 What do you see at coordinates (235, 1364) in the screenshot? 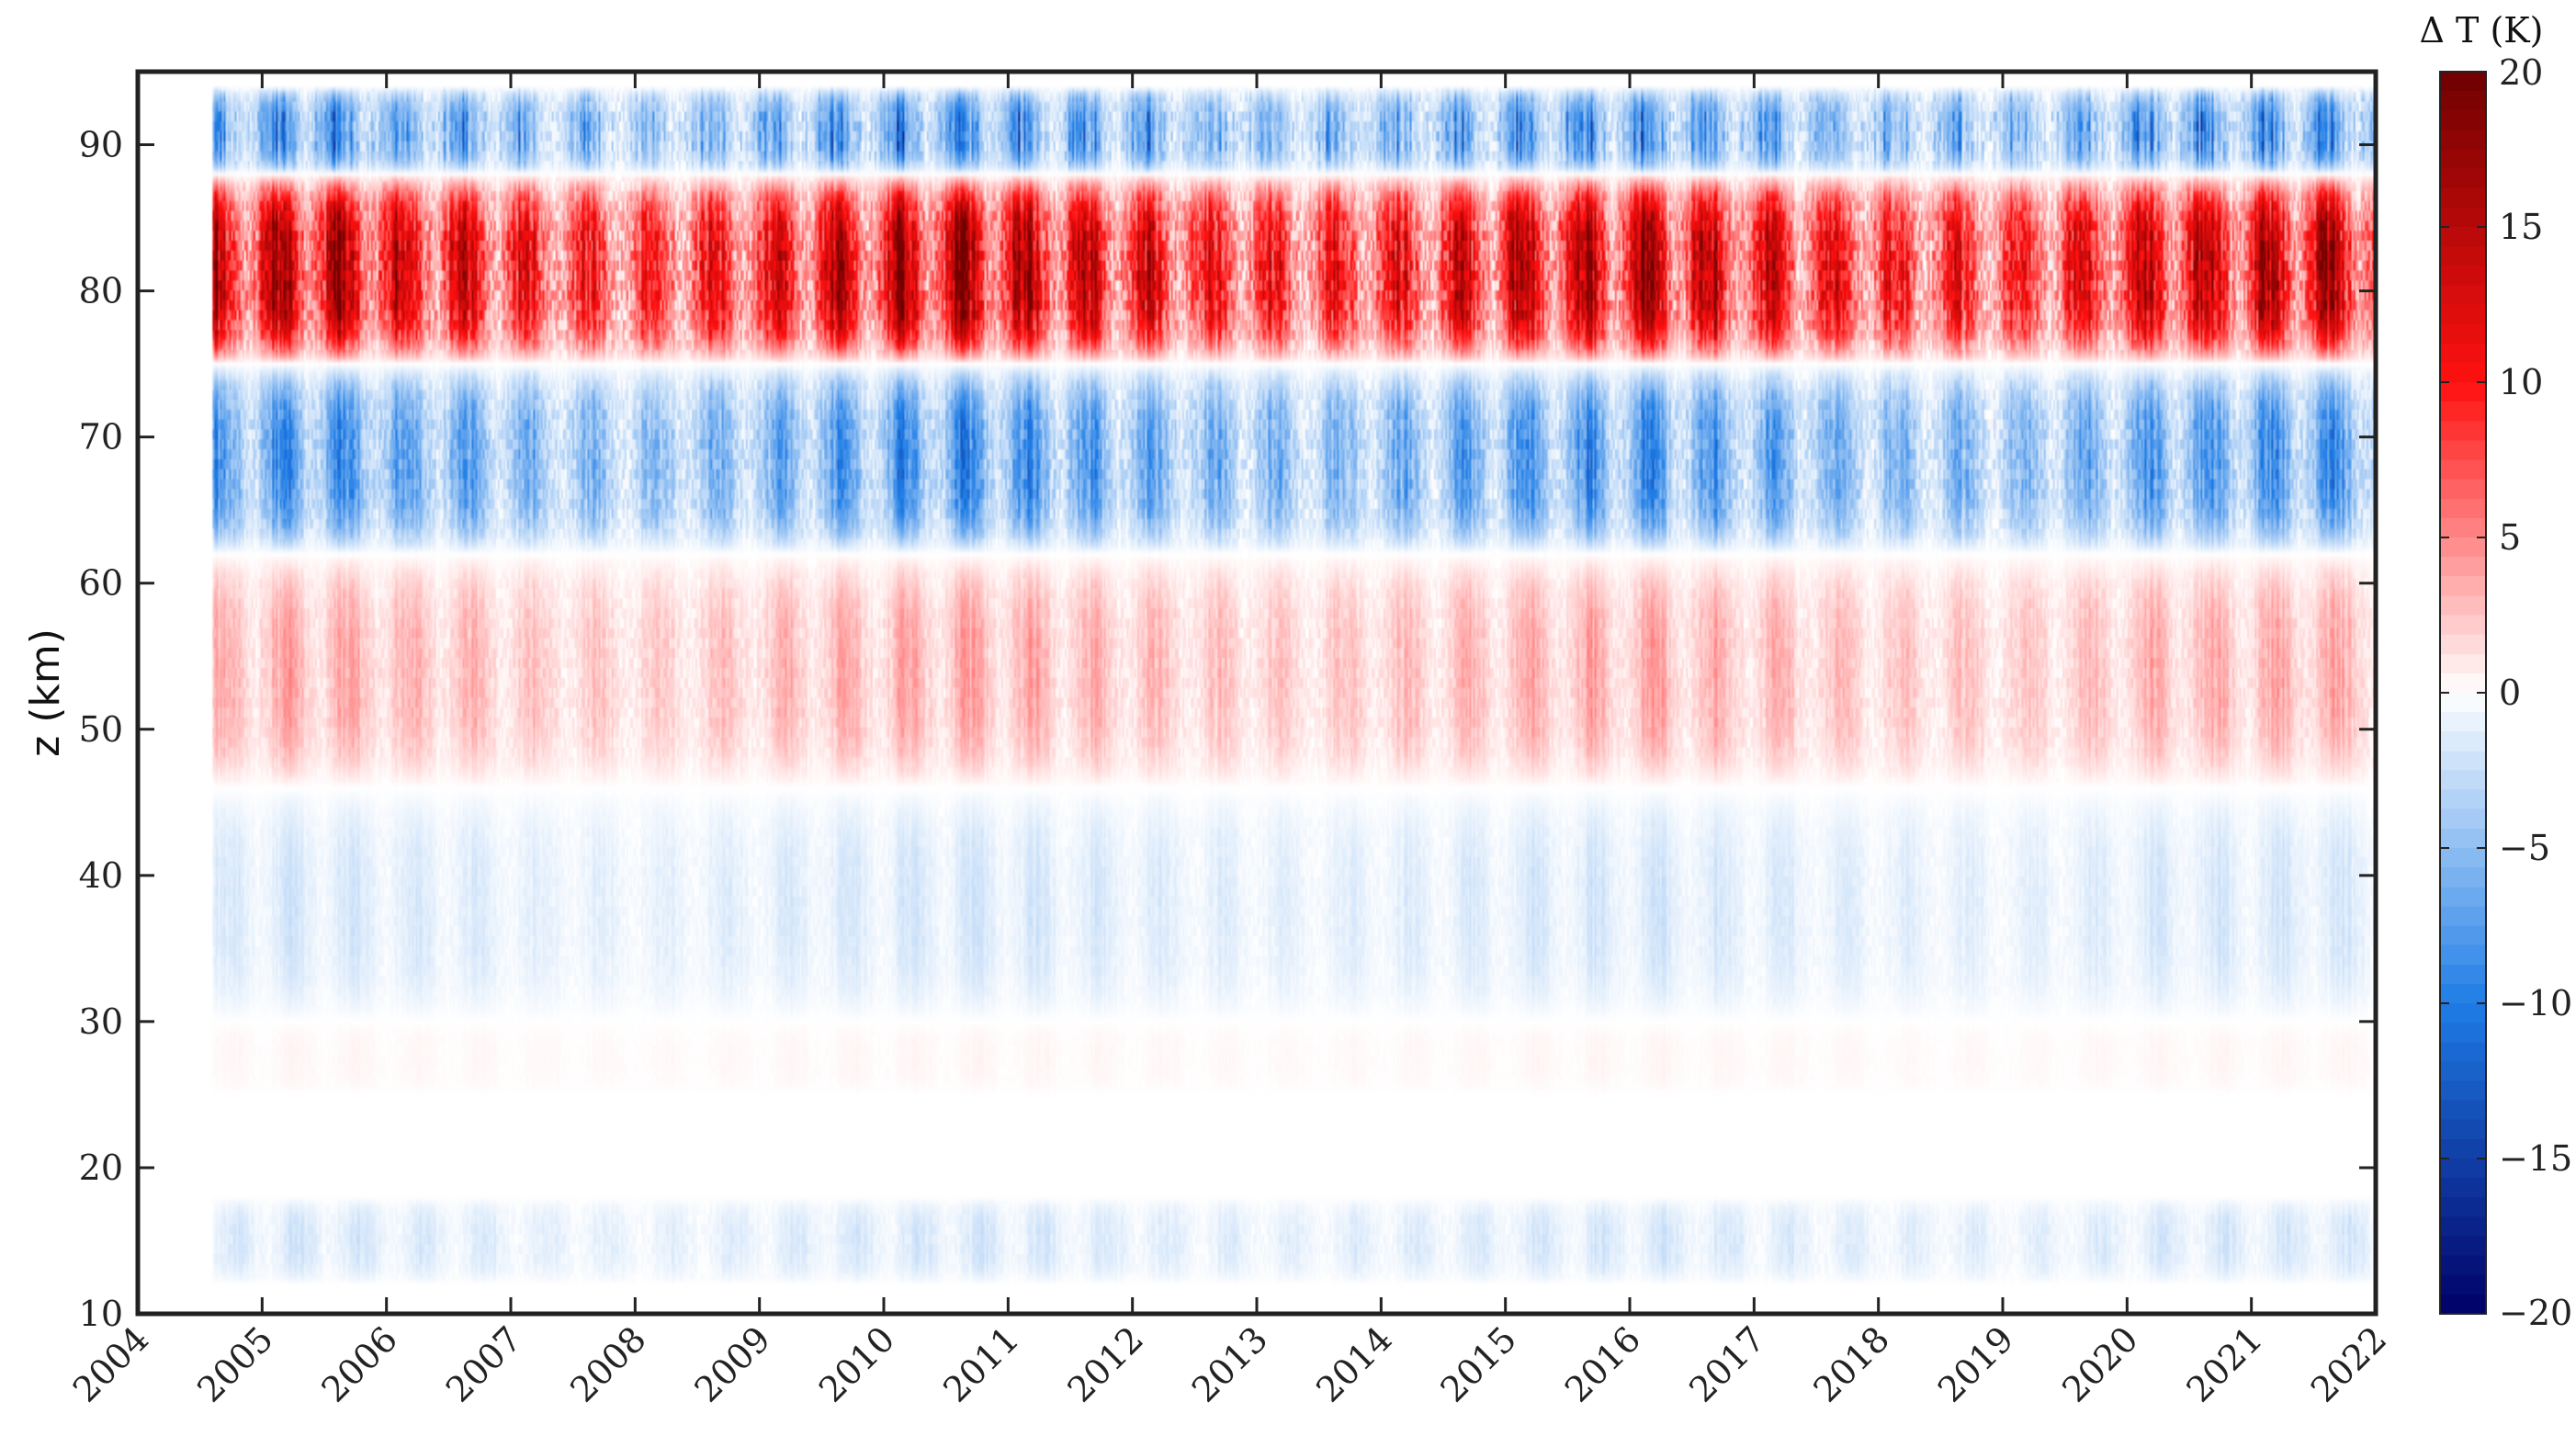
I see `x-tick-label: 2005` at bounding box center [235, 1364].